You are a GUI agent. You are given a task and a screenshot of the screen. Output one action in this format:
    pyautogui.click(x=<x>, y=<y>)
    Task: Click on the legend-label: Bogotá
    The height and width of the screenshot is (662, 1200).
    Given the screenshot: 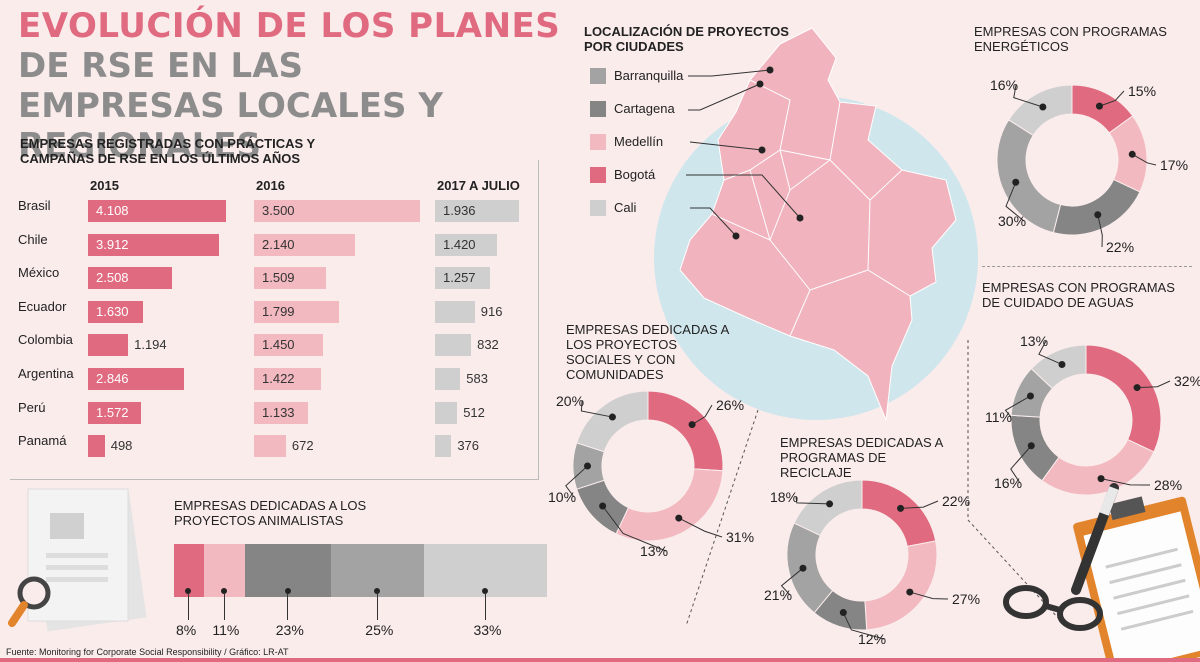 What is the action you would take?
    pyautogui.click(x=635, y=174)
    